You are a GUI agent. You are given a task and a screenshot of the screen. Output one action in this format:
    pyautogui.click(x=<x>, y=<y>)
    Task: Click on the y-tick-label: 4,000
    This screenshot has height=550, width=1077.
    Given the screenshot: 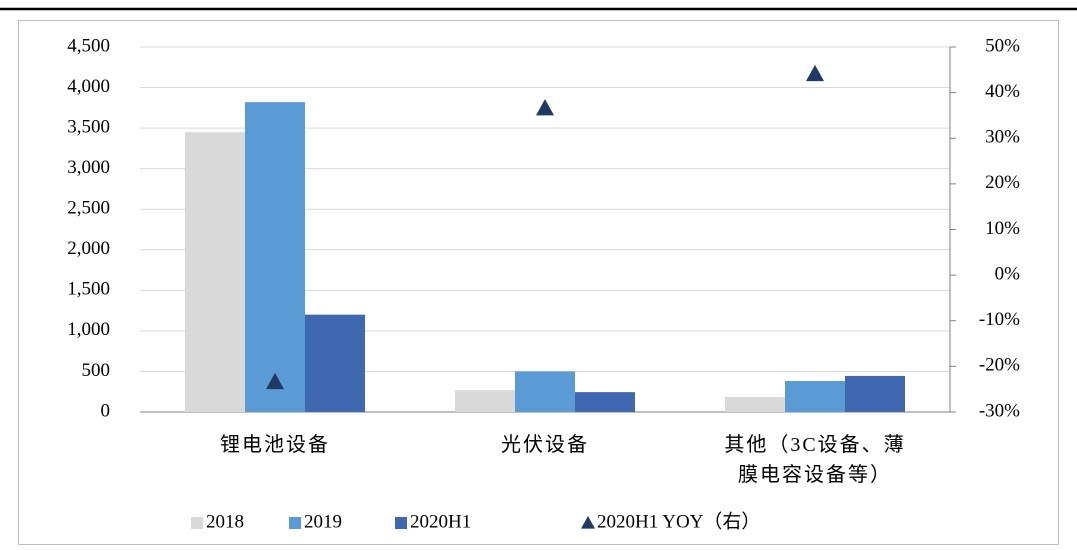 What is the action you would take?
    pyautogui.click(x=88, y=86)
    